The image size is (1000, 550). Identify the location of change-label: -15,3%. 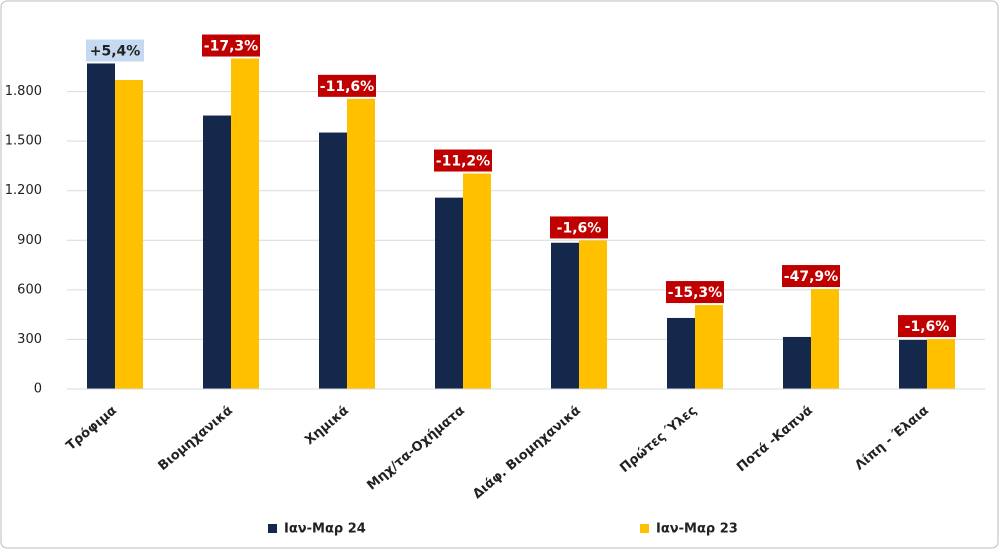
(695, 292).